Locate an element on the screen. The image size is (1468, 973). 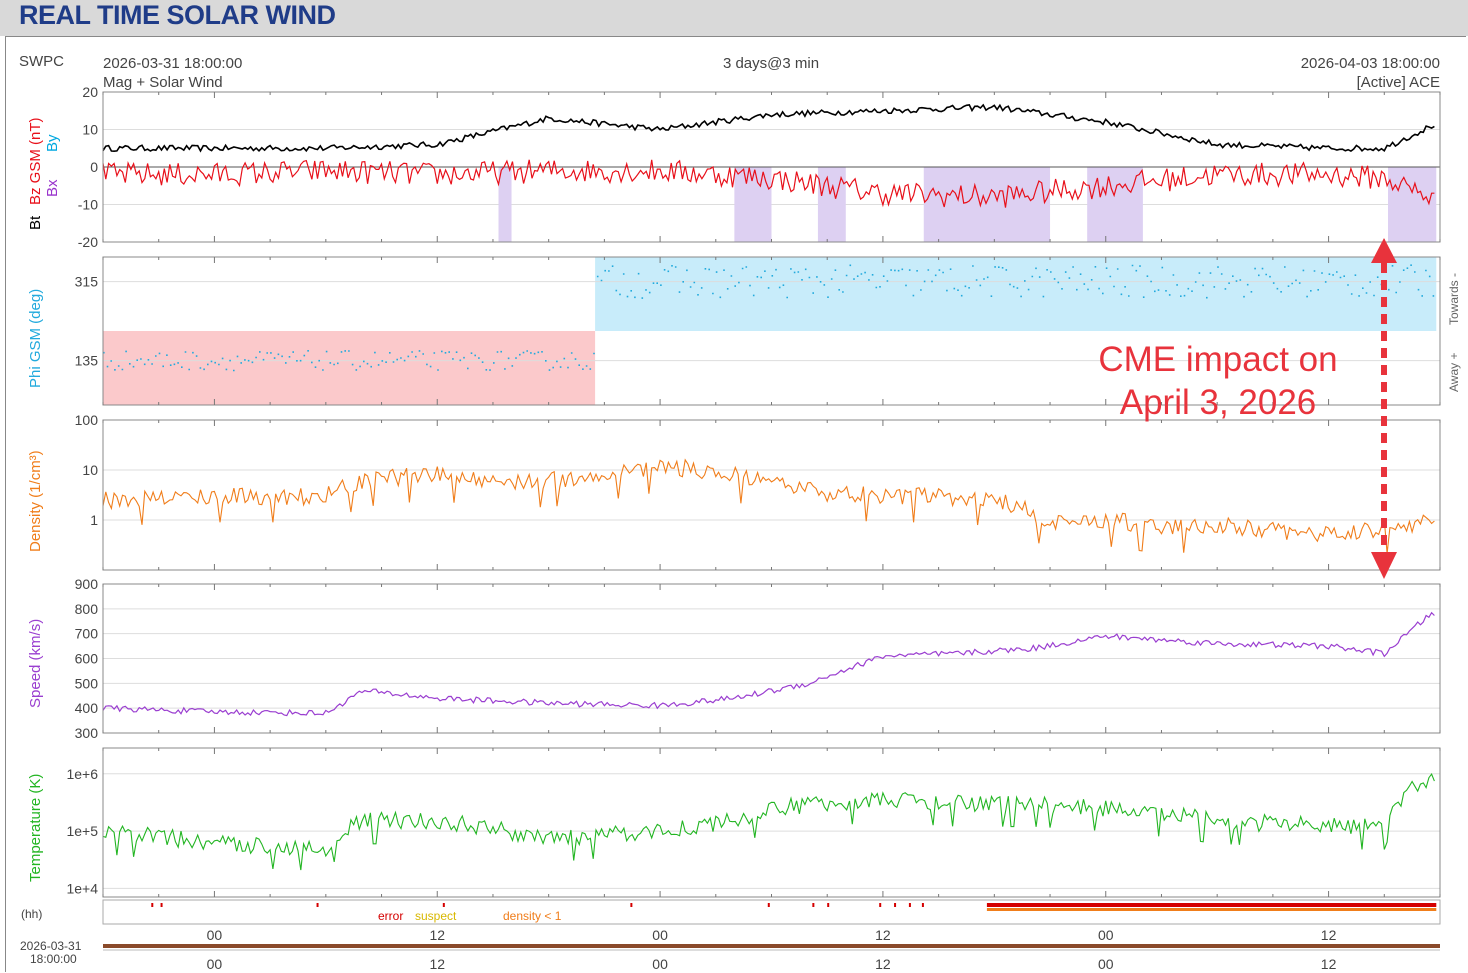
page-header: REAL TIME SOLAR WIND is located at coordinates (734, 18).